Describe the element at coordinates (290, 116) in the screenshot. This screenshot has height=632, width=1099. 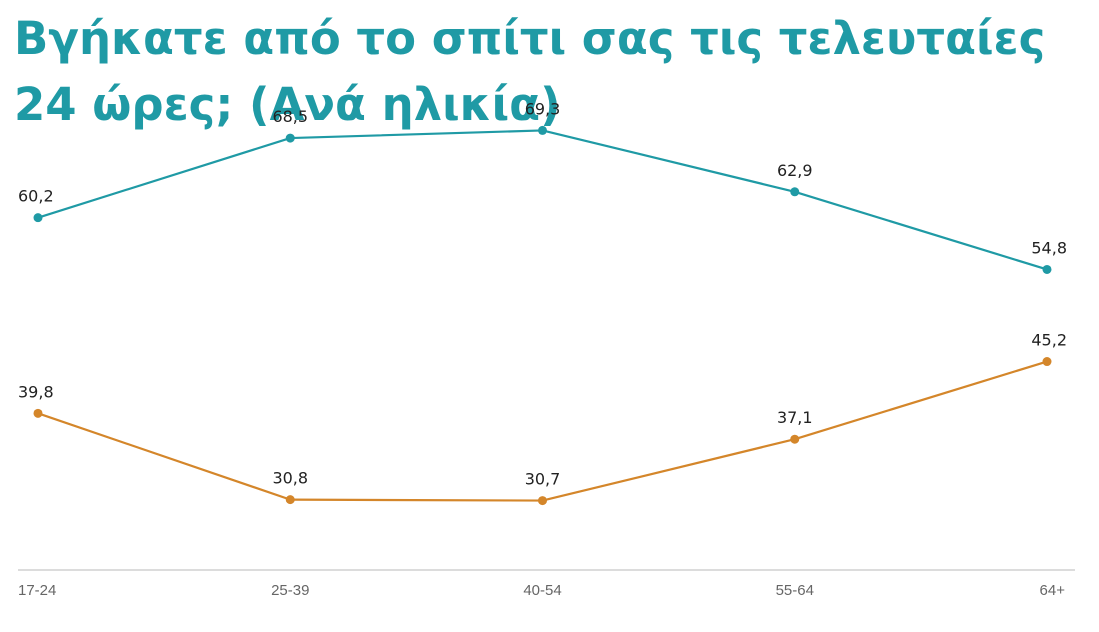
I see `series-1-label-25-39: 68,5` at that location.